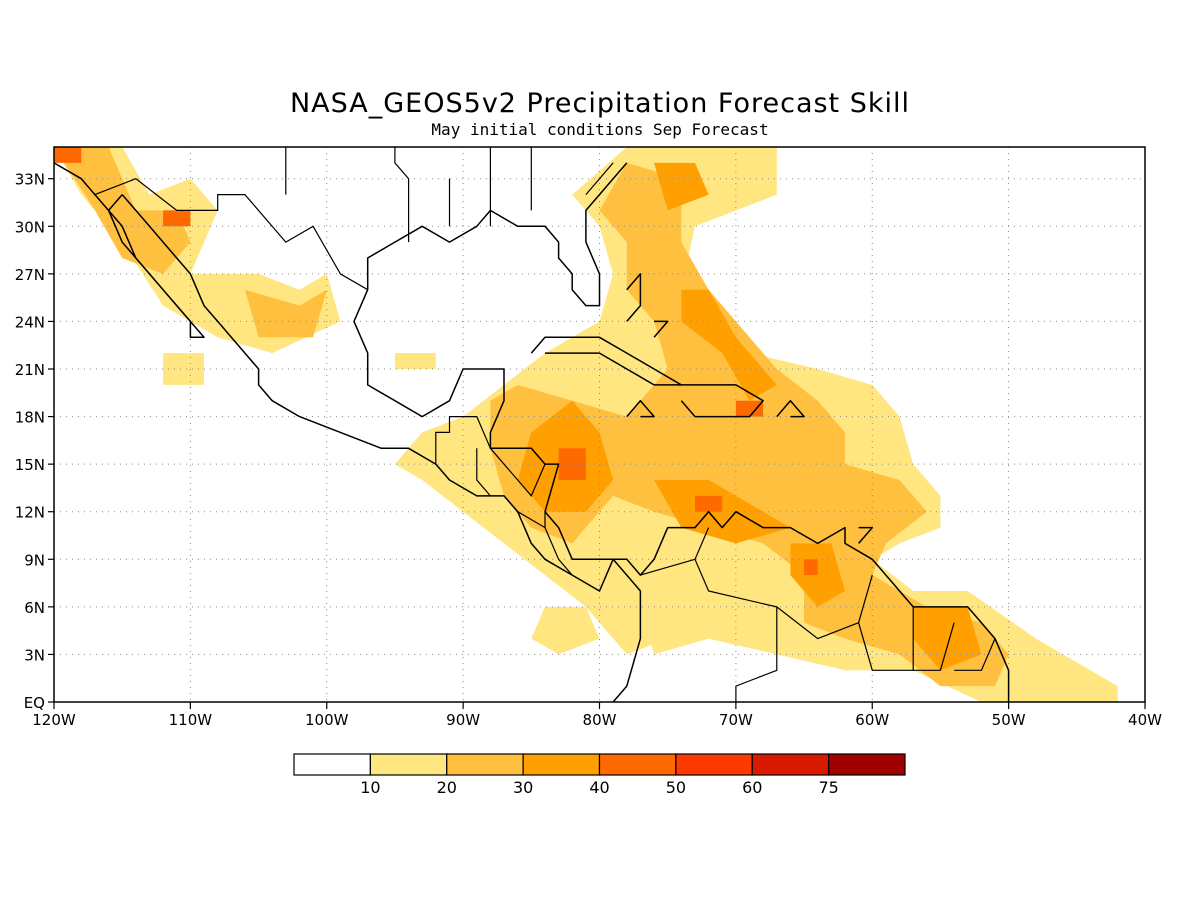 The image size is (1200, 900). Describe the element at coordinates (30, 370) in the screenshot. I see `y-tick-label: 21N` at that location.